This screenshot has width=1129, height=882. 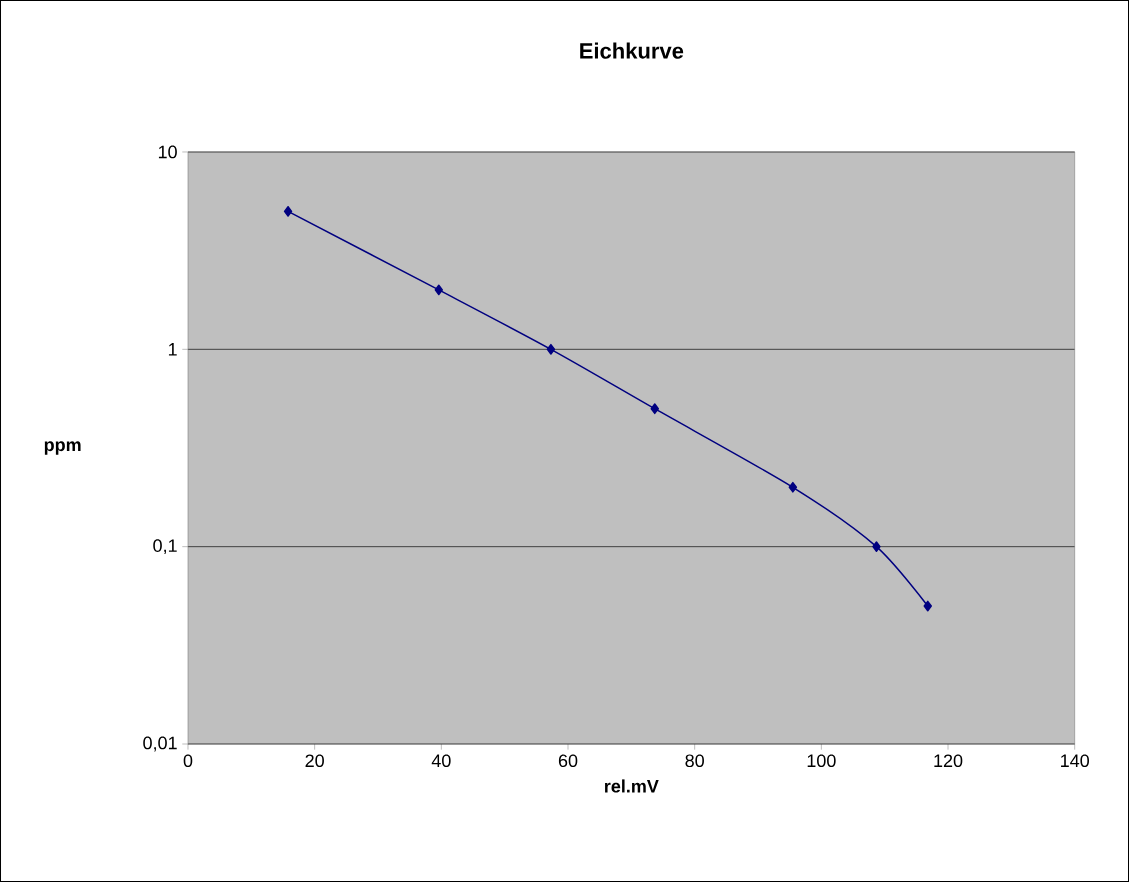 I want to click on y-tick-label: 0,01, so click(x=160, y=744).